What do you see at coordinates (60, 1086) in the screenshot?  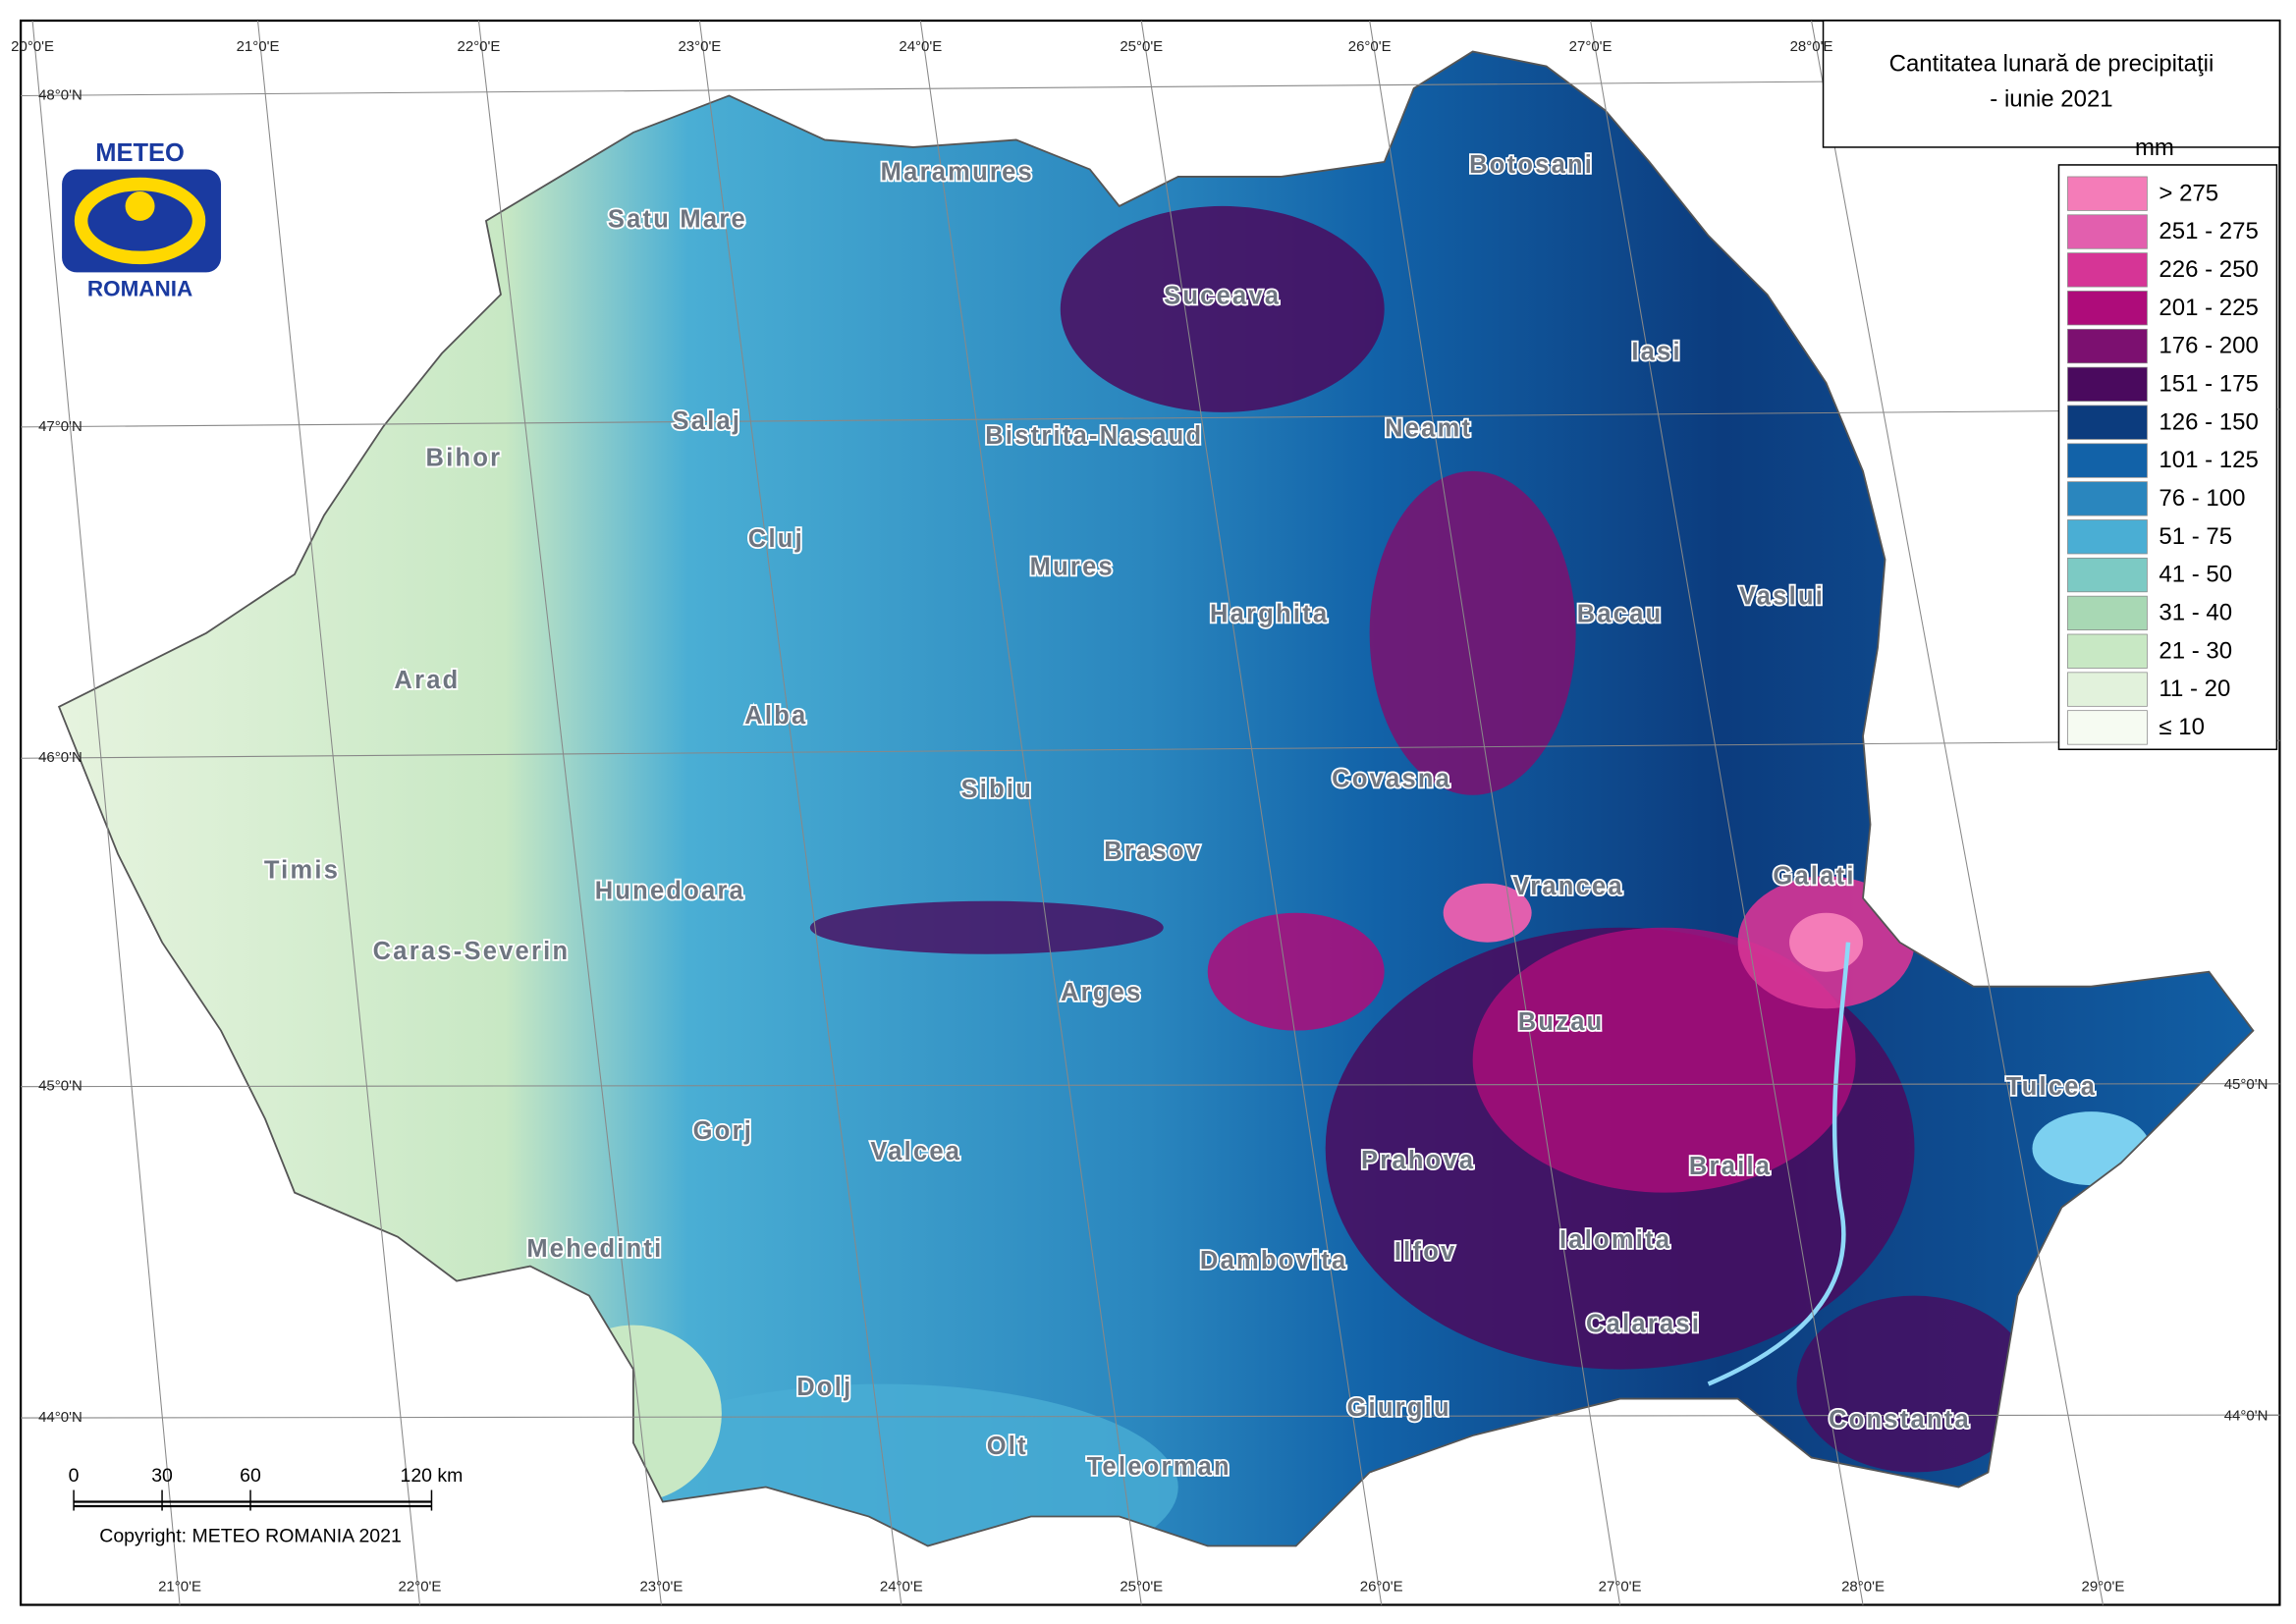 I see `graticule-label: 45°0'N` at bounding box center [60, 1086].